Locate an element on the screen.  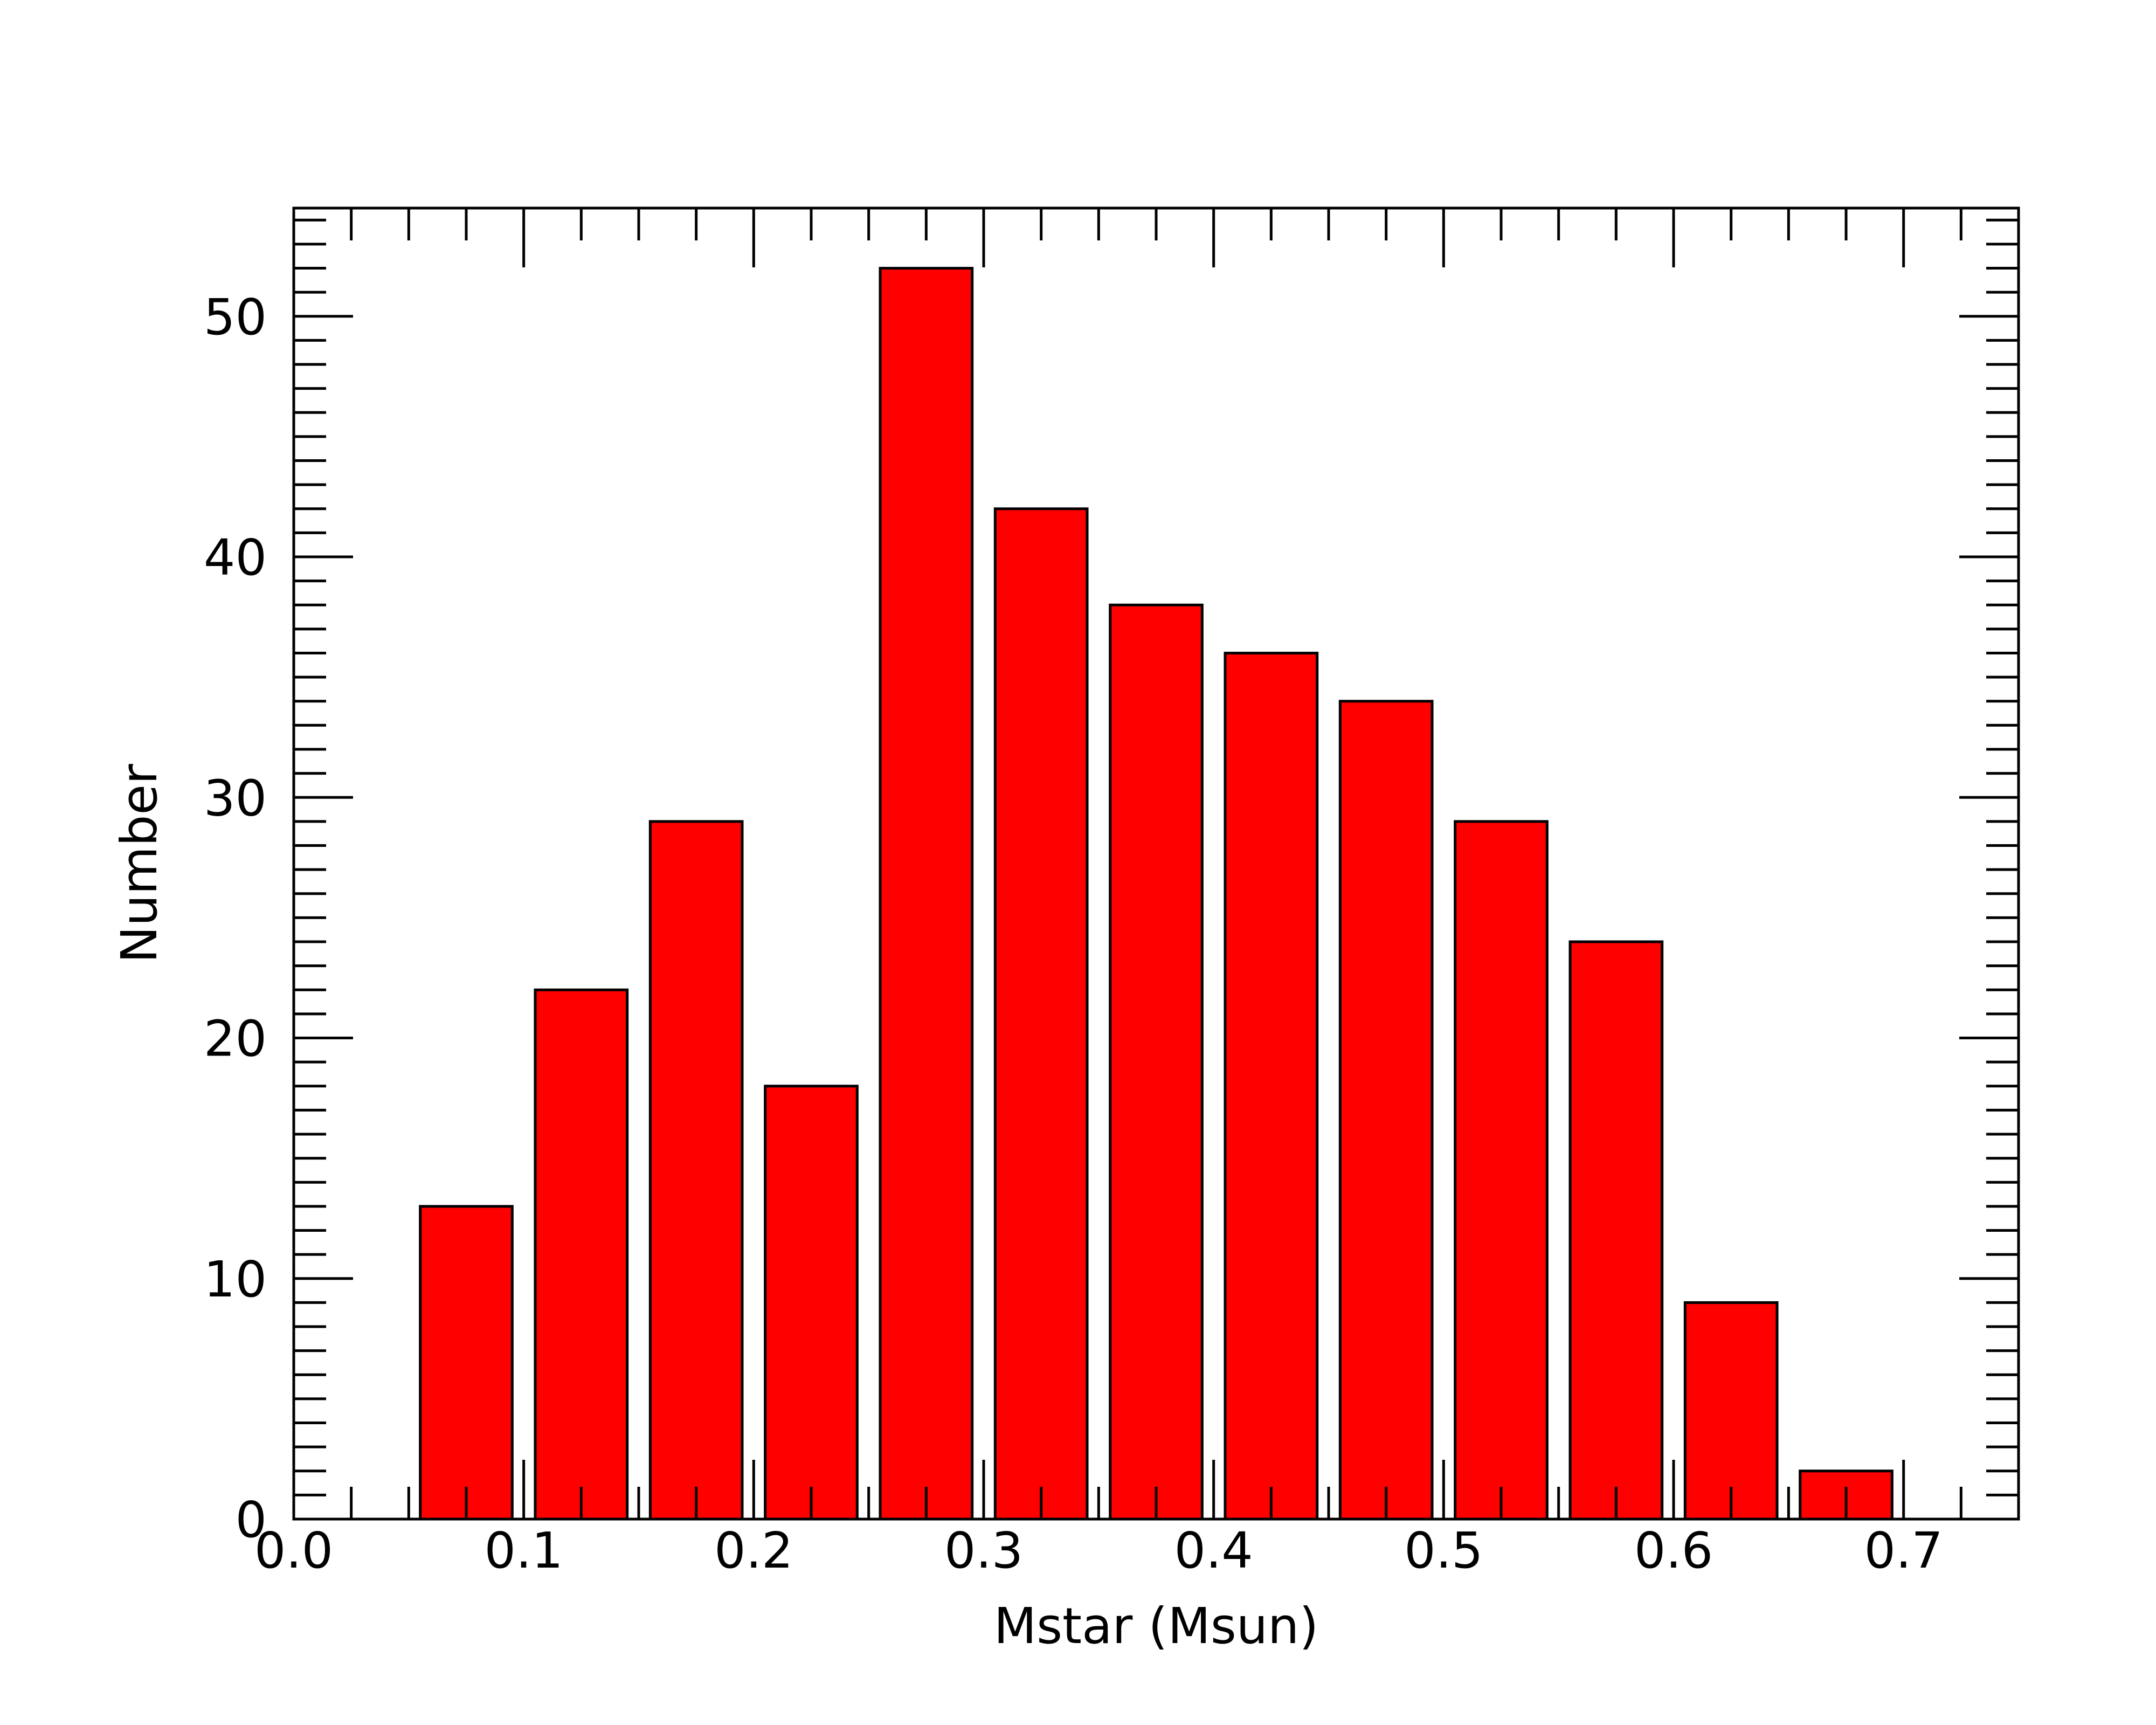
x-tick-label: 0.7 is located at coordinates (1903, 1550).